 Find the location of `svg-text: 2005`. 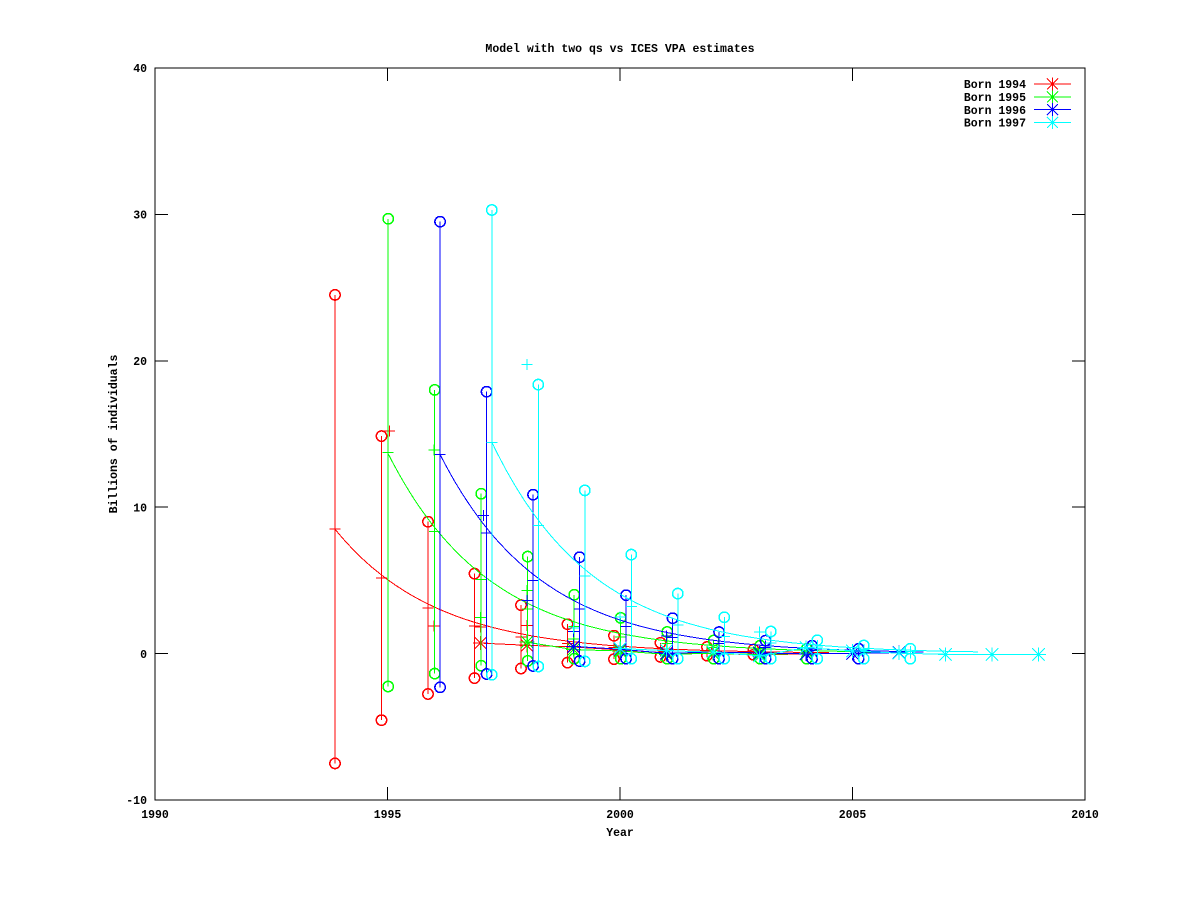

svg-text: 2005 is located at coordinates (853, 815).